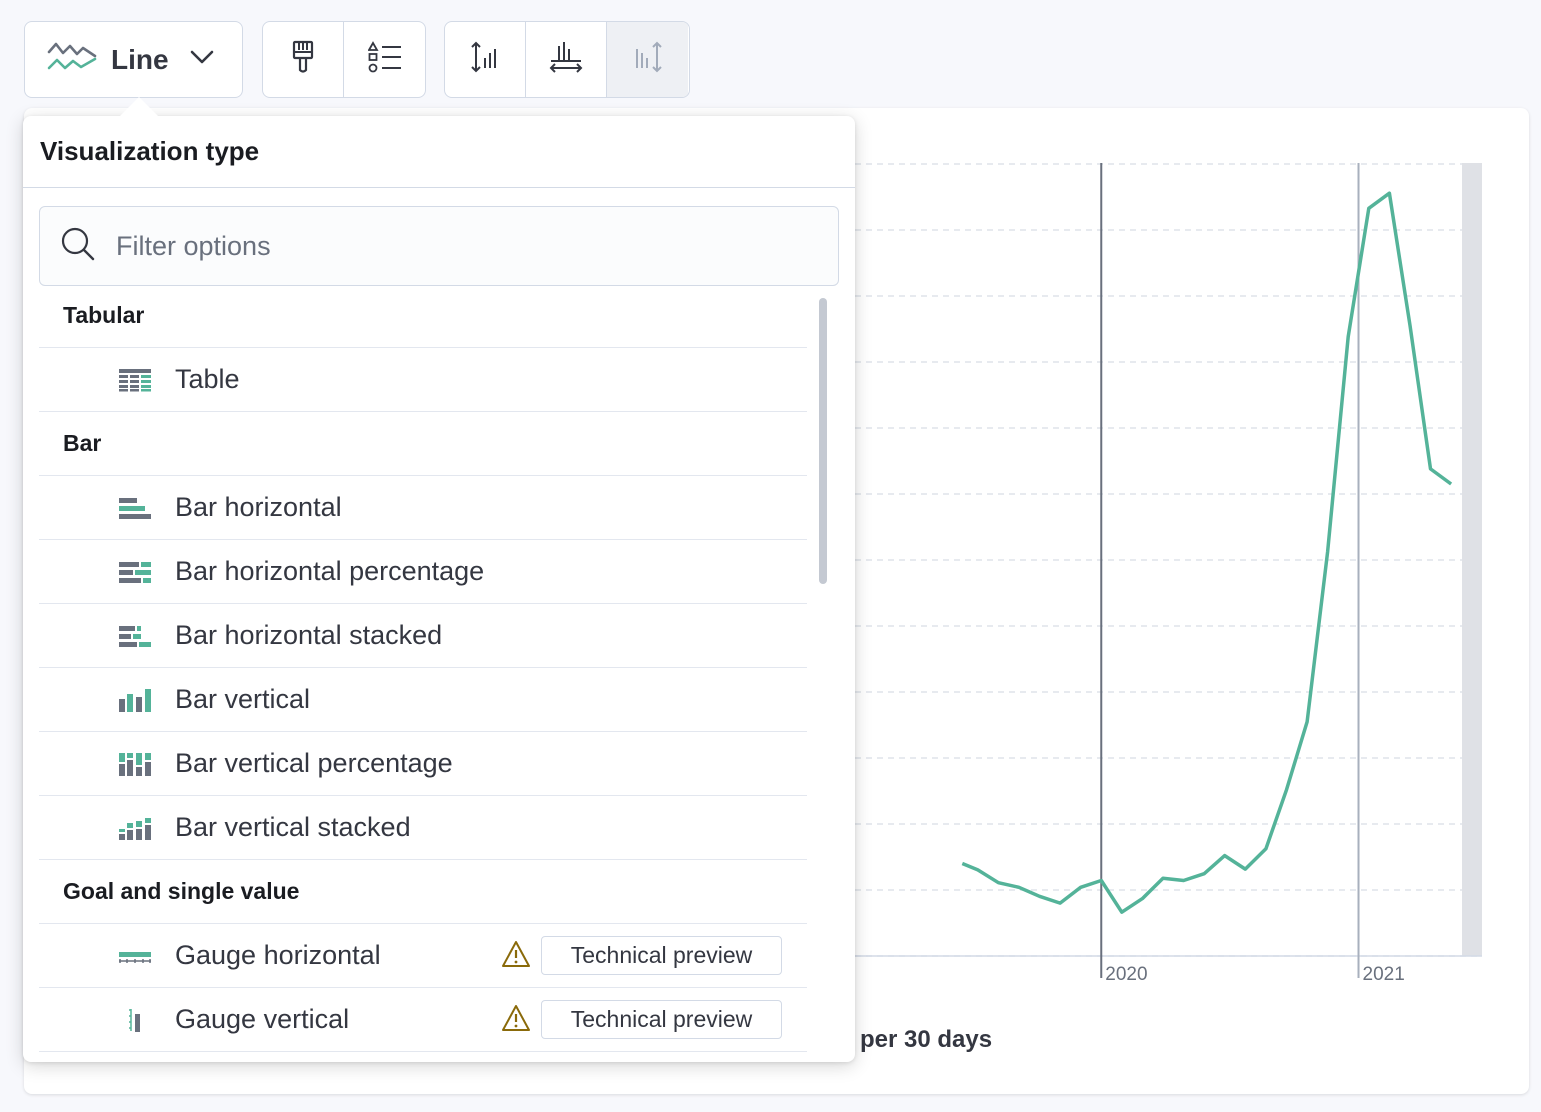 The image size is (1541, 1112). Describe the element at coordinates (135, 572) in the screenshot. I see `bar-horizontal-percentage-icon` at that location.